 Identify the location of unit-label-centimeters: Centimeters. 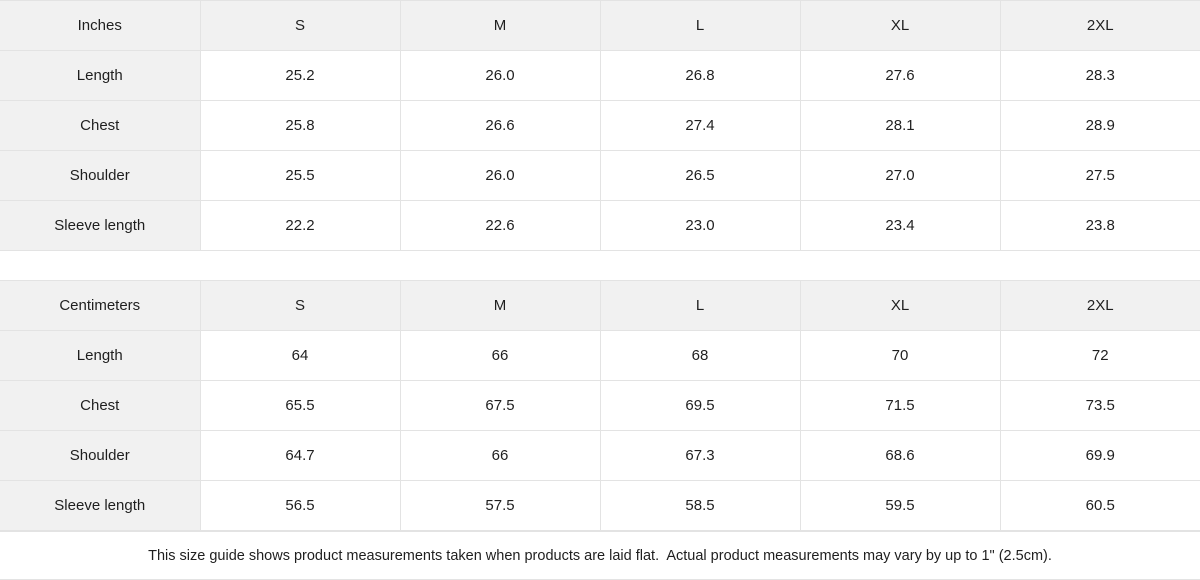
(100, 306).